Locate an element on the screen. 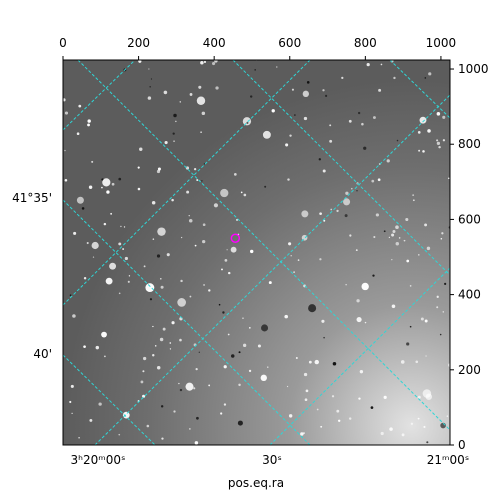 The width and height of the screenshot is (500, 504). x-tick-label: 0 is located at coordinates (63, 43).